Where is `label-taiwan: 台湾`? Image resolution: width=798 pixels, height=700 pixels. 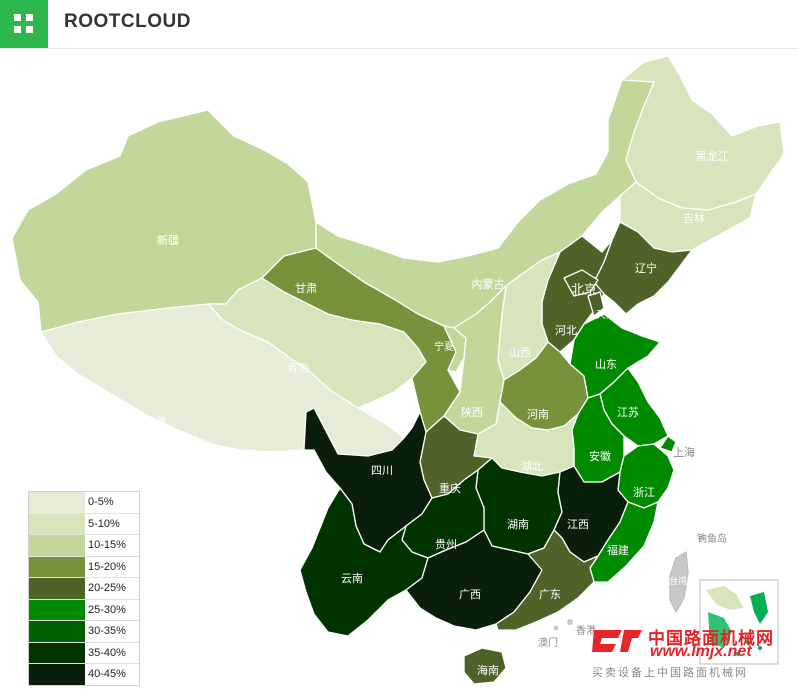
label-taiwan: 台湾 is located at coordinates (678, 580).